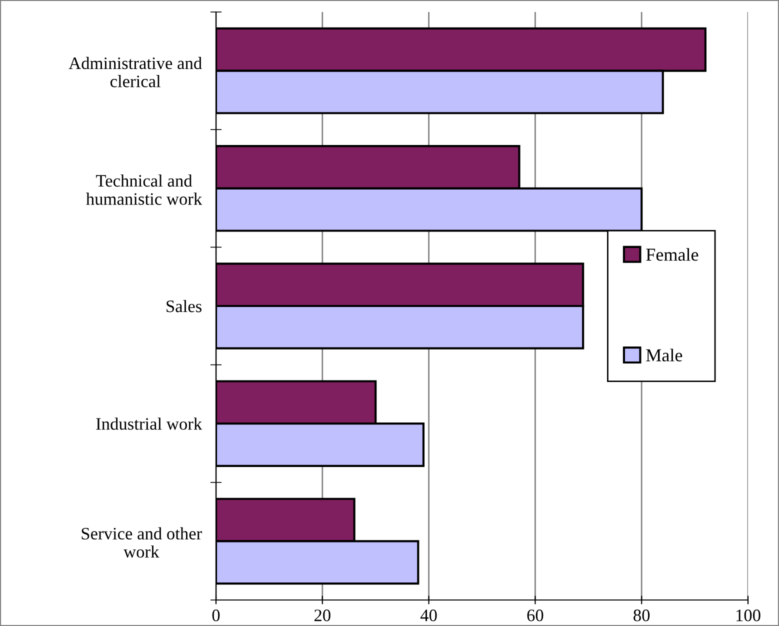 Image resolution: width=779 pixels, height=626 pixels. What do you see at coordinates (149, 424) in the screenshot?
I see `y-tick-label: Industrial work` at bounding box center [149, 424].